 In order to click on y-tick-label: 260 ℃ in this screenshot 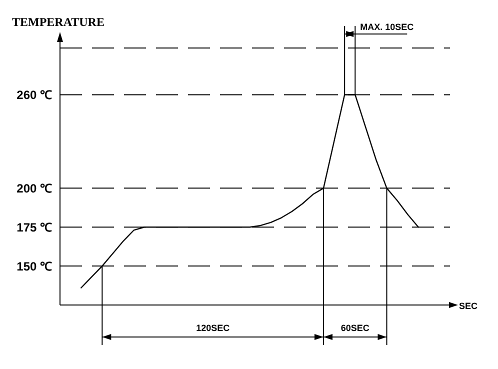, I will do `click(34, 95)`.